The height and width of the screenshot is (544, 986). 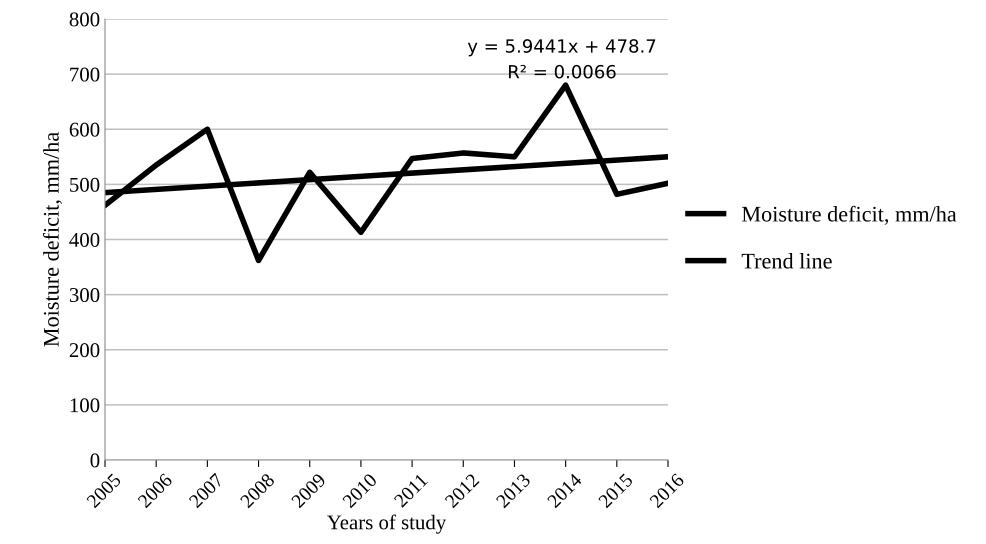 What do you see at coordinates (85, 405) in the screenshot?
I see `y-tick-label: 100` at bounding box center [85, 405].